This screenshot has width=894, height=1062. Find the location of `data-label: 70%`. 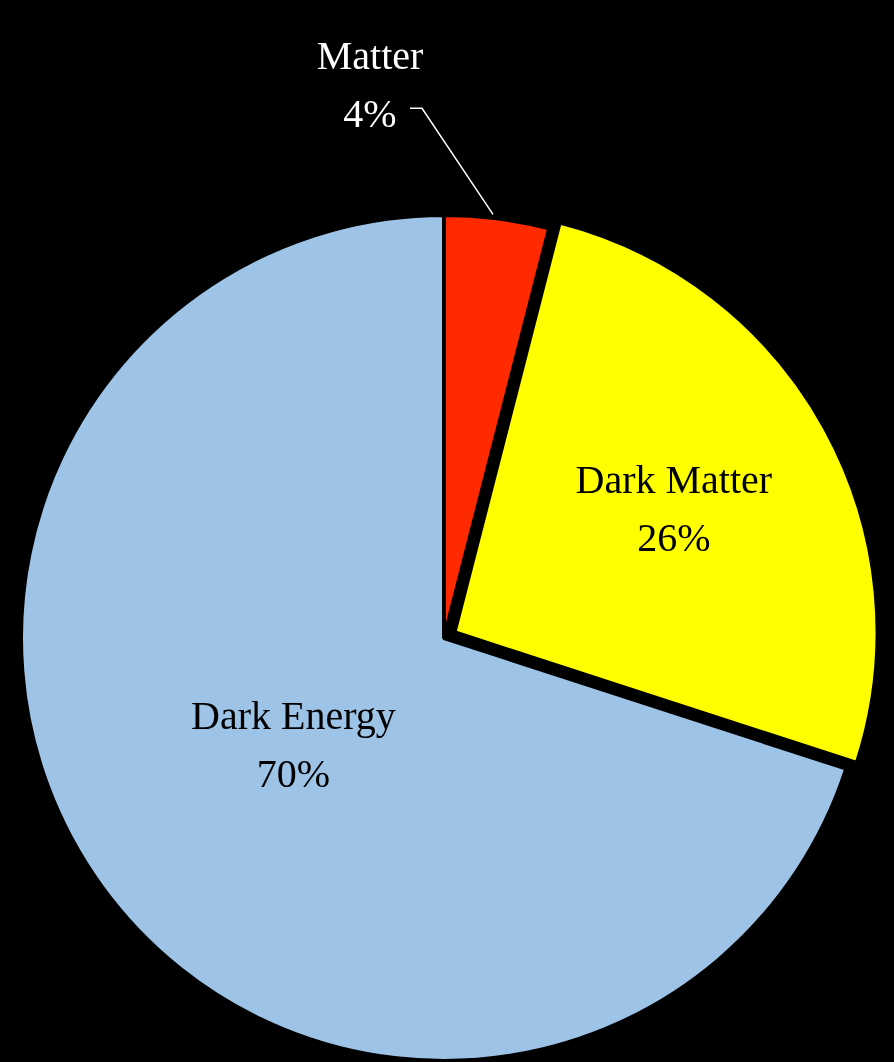

data-label: 70% is located at coordinates (293, 773).